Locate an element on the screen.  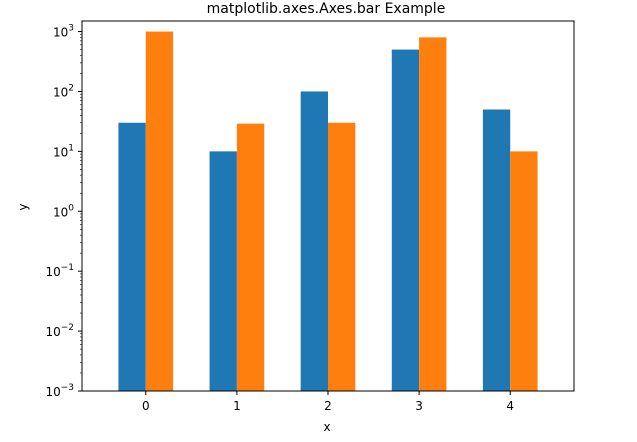
bar-series1-cat2 is located at coordinates (314, 241).